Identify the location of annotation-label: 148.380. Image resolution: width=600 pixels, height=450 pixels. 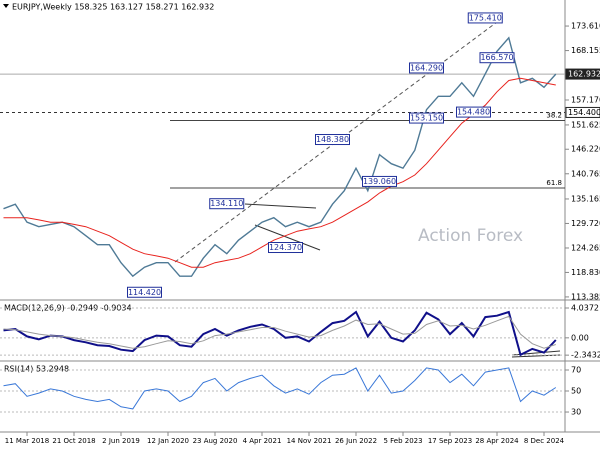
(332, 139).